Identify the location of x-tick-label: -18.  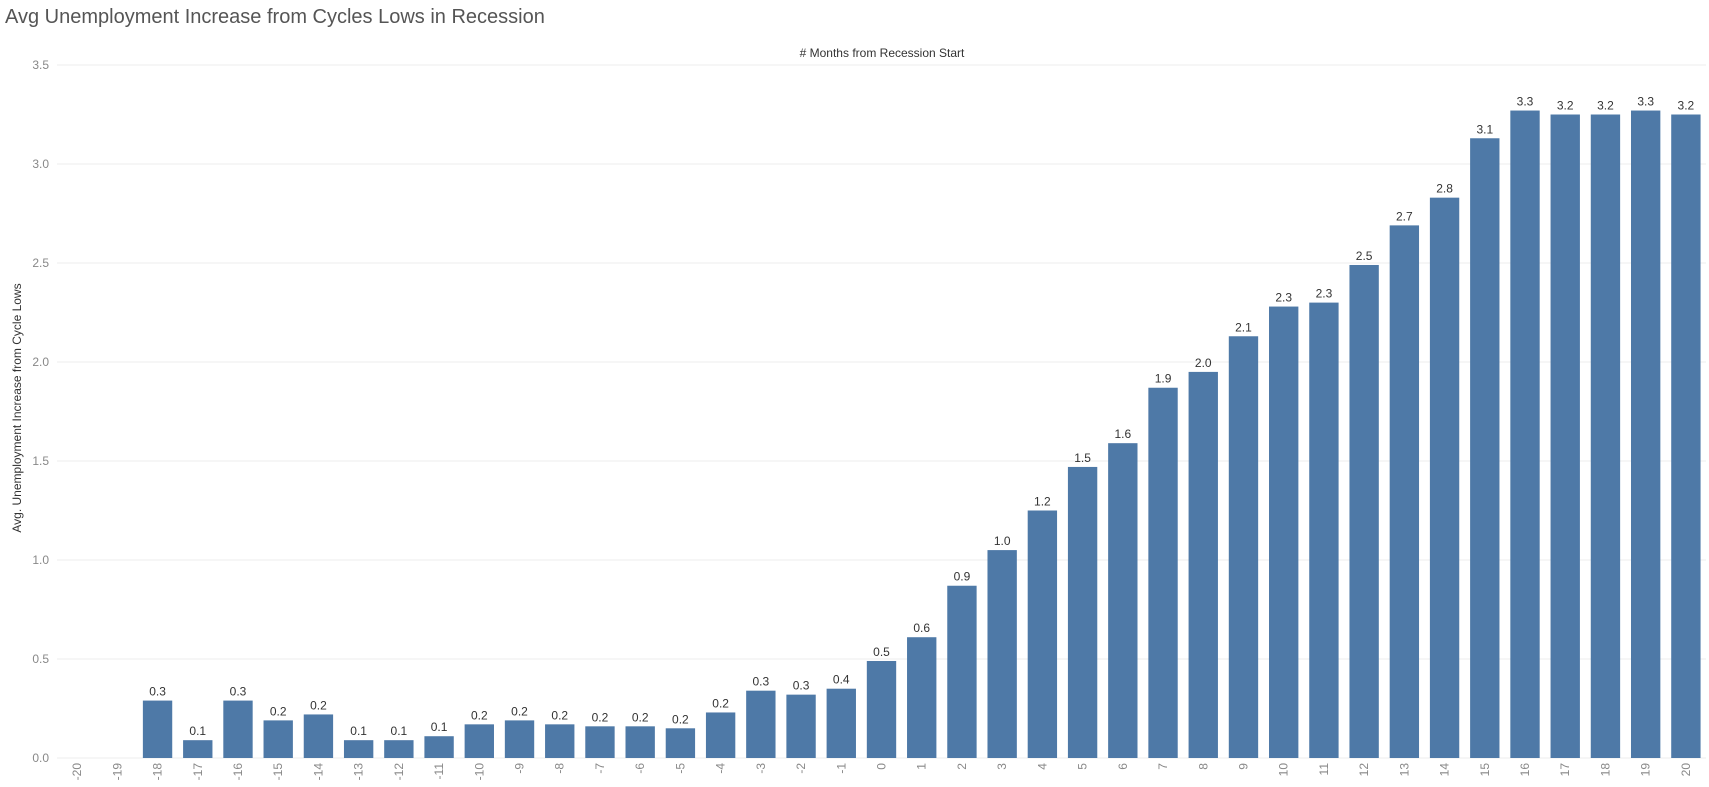
(158, 772).